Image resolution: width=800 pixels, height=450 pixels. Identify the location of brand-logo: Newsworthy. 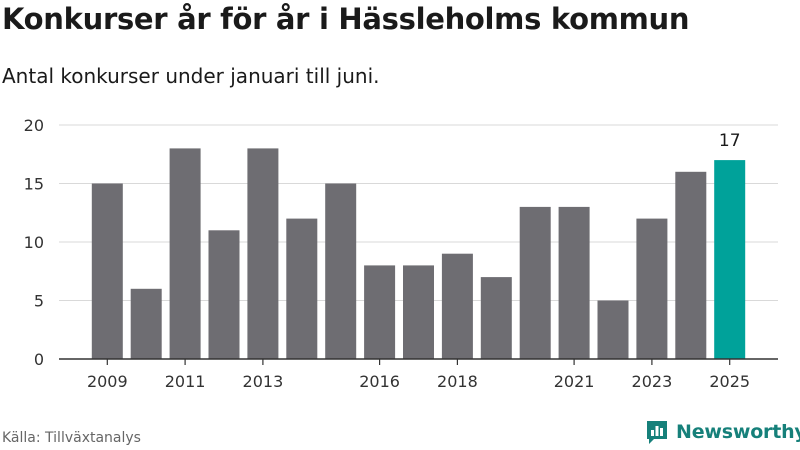
(722, 432).